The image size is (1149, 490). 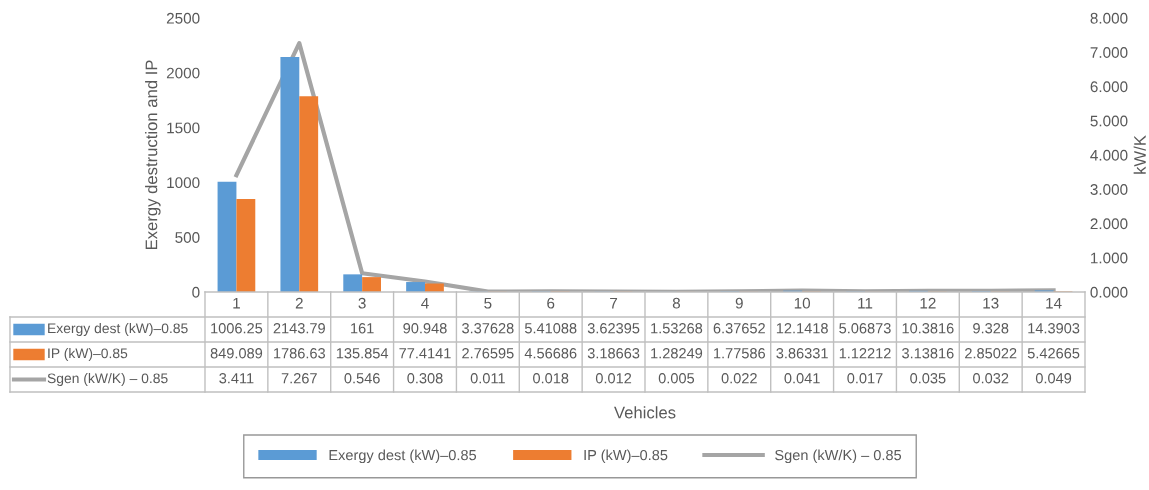 What do you see at coordinates (1054, 328) in the screenshot?
I see `data-label: 14.3903` at bounding box center [1054, 328].